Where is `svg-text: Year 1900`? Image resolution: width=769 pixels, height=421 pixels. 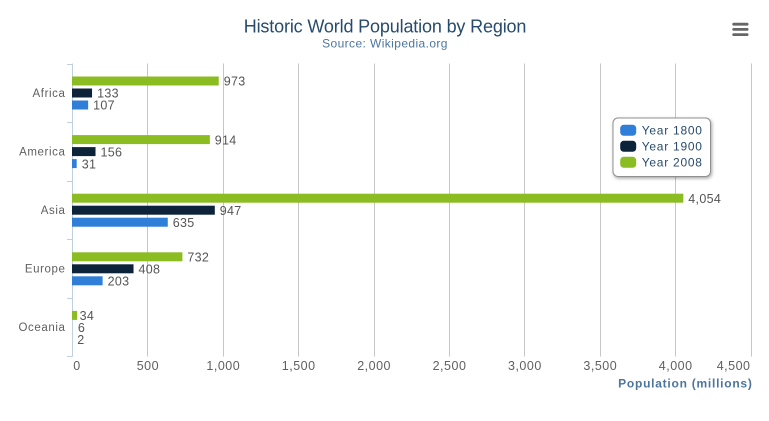 svg-text: Year 1900 is located at coordinates (672, 147).